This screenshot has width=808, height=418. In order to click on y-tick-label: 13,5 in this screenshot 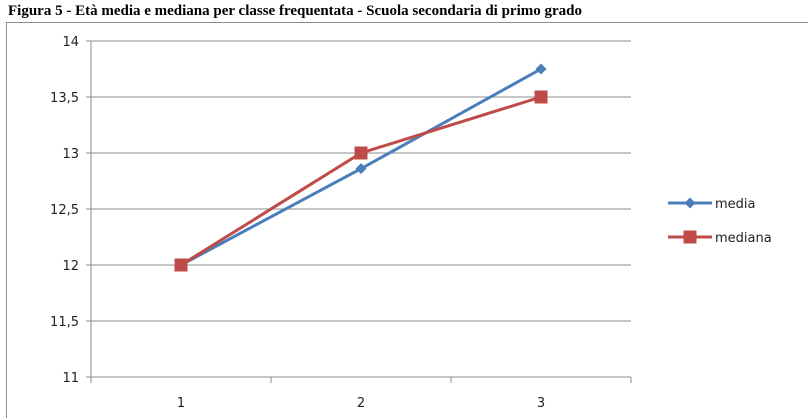, I will do `click(64, 98)`.